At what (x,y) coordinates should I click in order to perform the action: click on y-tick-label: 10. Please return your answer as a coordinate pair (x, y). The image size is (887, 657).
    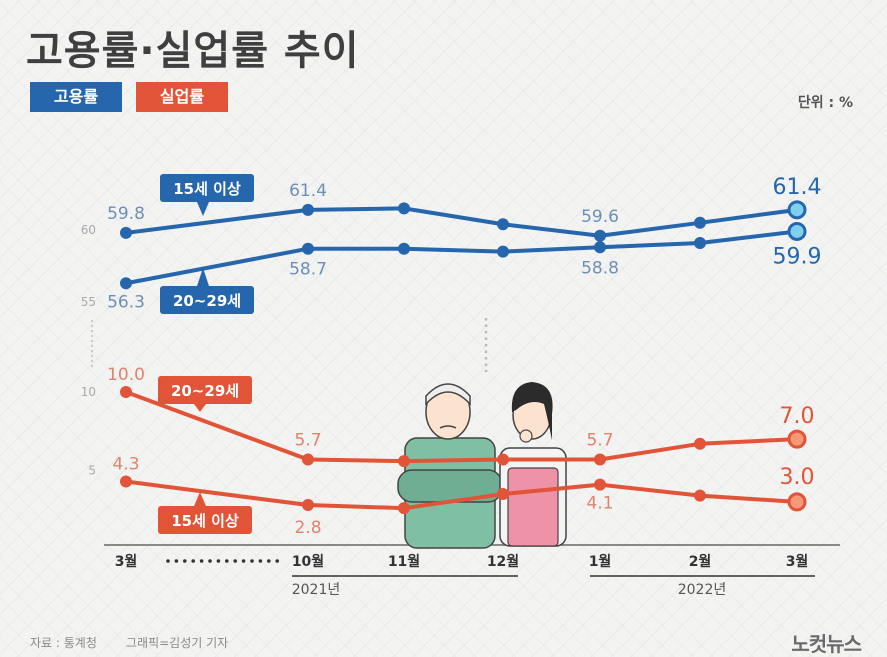
    Looking at the image, I should click on (88, 392).